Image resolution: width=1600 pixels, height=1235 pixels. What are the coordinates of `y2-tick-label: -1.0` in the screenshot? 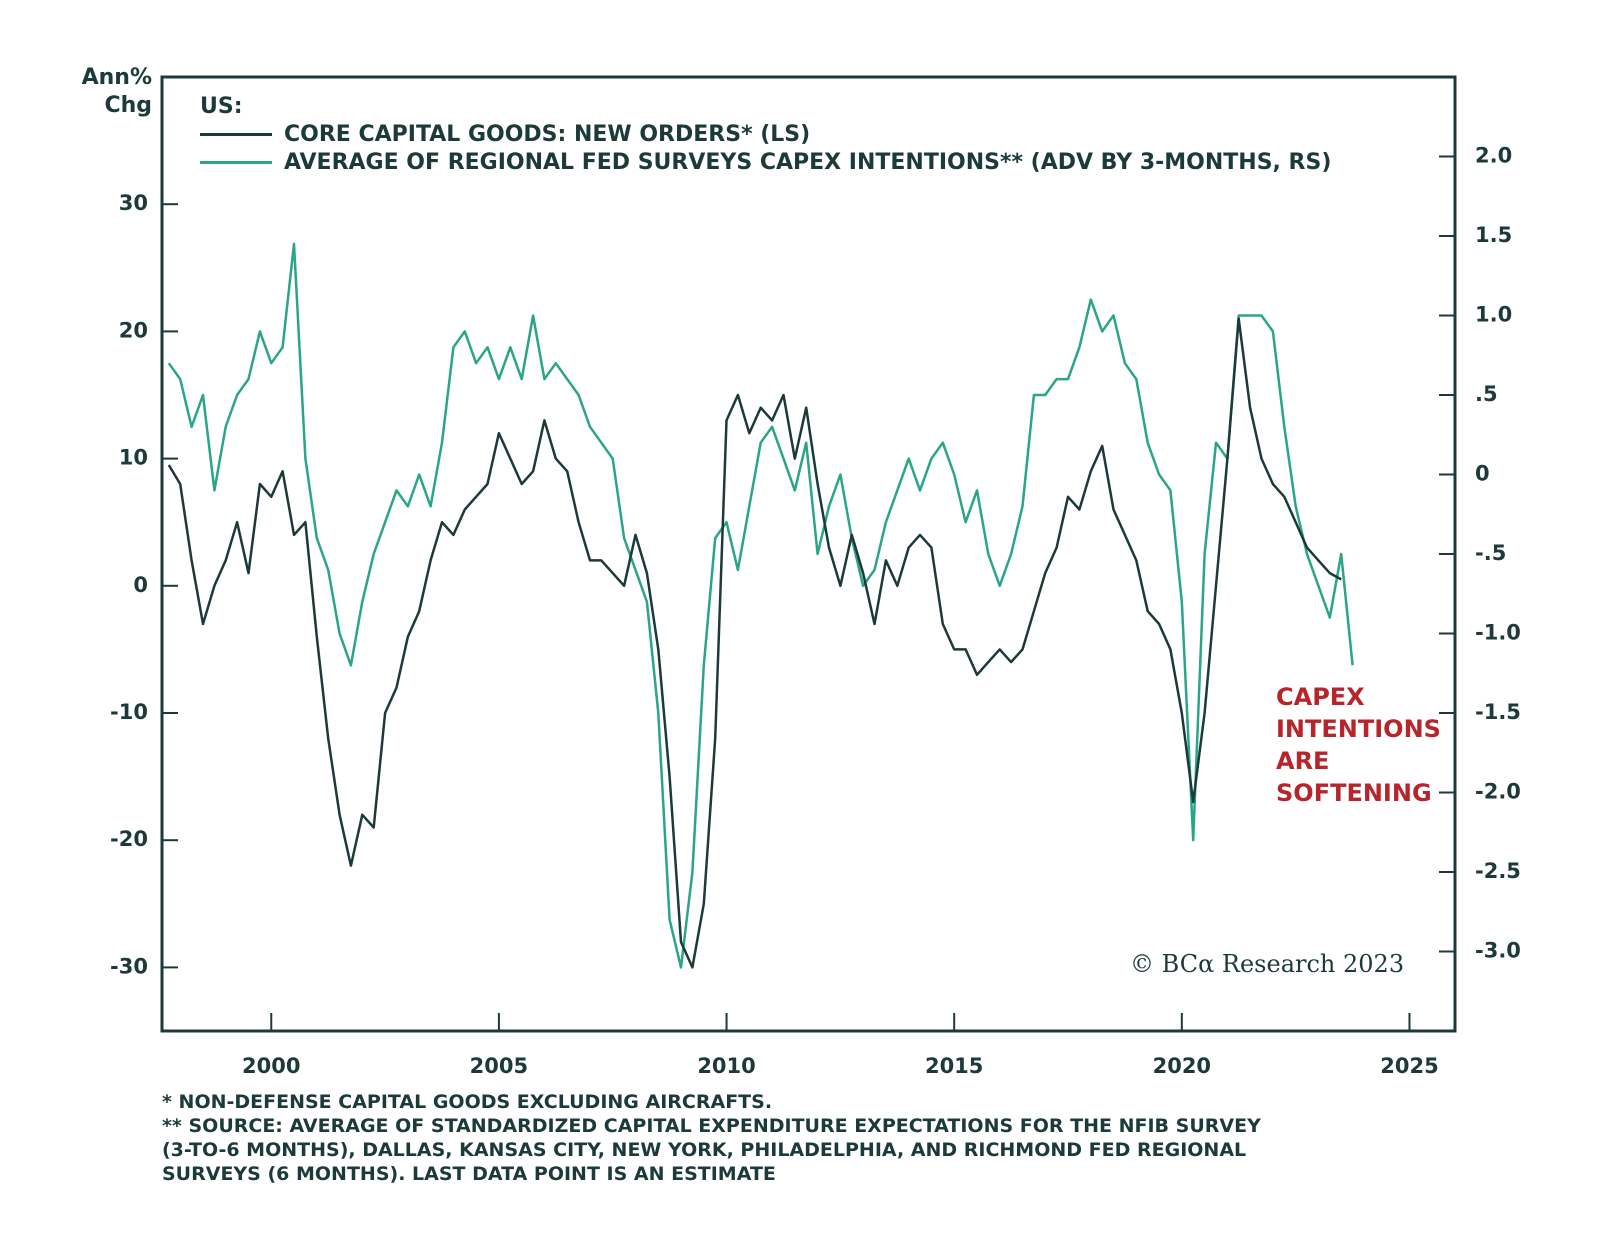 It's located at (1498, 633).